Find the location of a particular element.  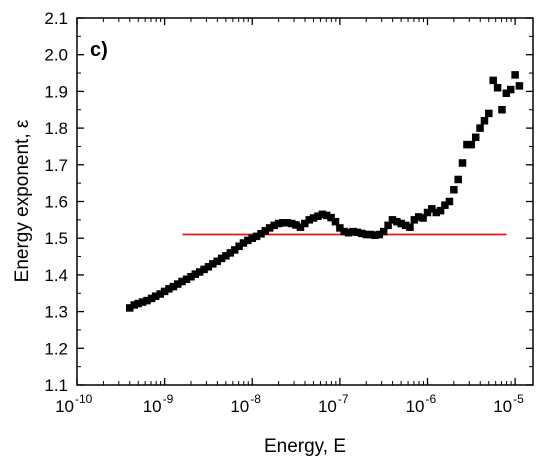

y-tick-label: 1.4 is located at coordinates (56, 275).